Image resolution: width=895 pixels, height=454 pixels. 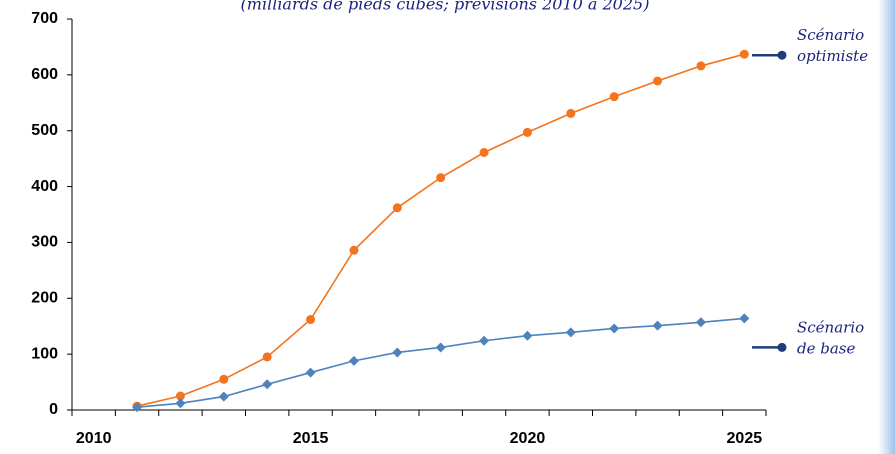 What do you see at coordinates (826, 348) in the screenshot?
I see `annotation-line-text: de base` at bounding box center [826, 348].